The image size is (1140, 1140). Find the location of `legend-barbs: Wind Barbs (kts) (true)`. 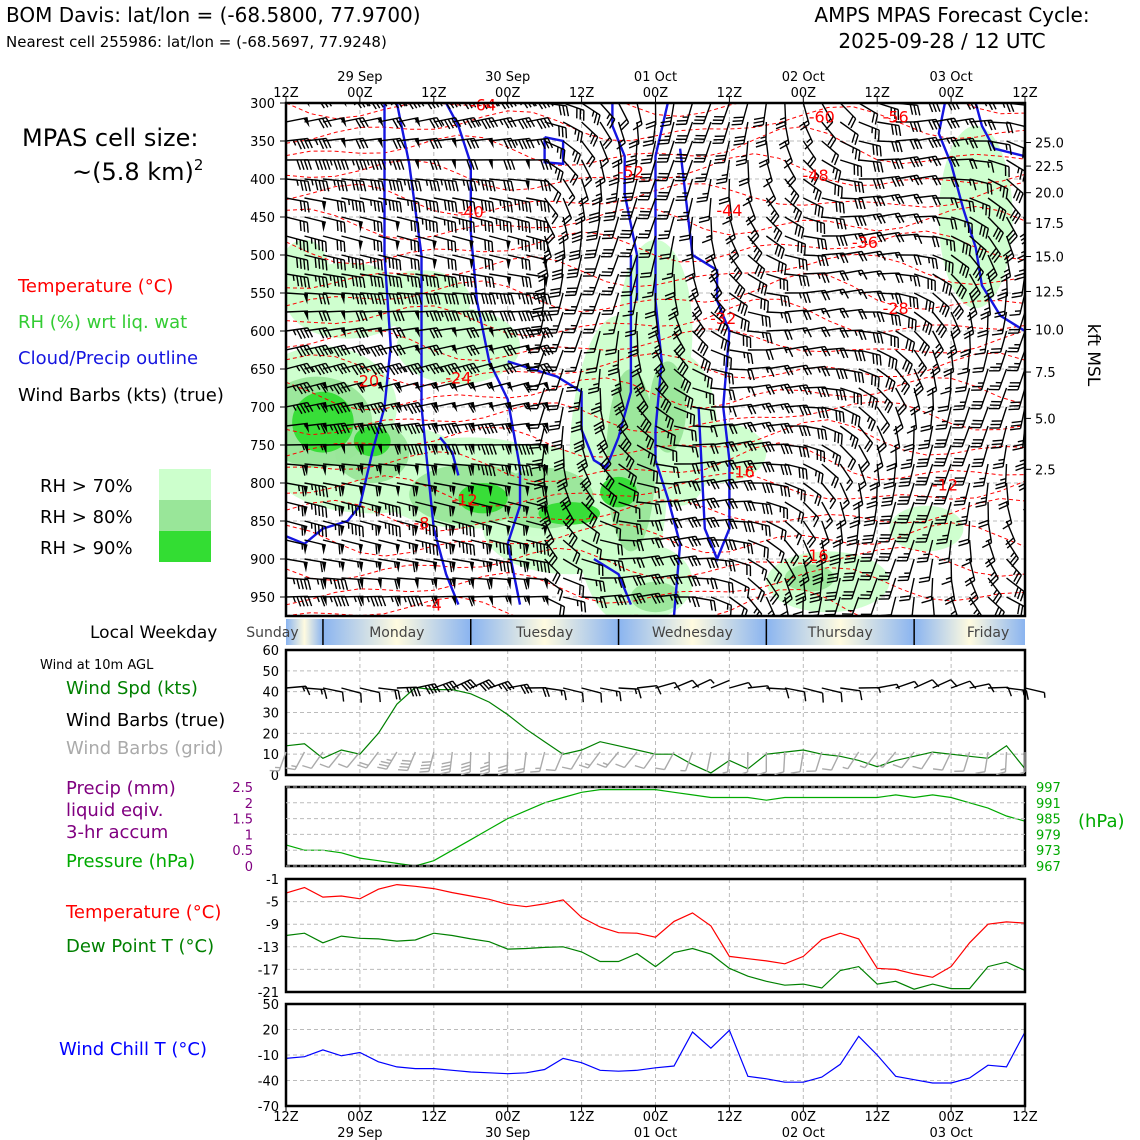

legend-barbs: Wind Barbs (kts) (true) is located at coordinates (121, 395).